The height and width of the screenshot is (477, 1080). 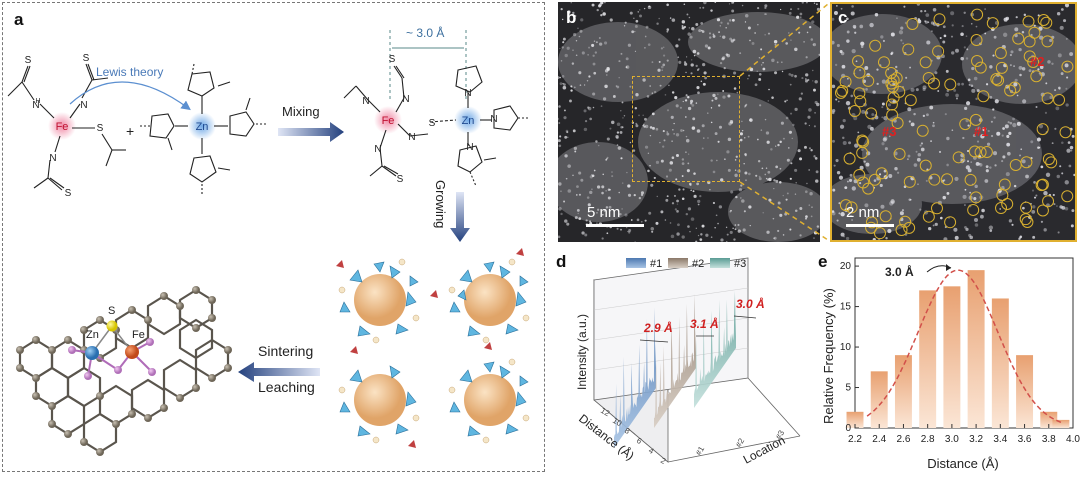 I want to click on e-ylabel: Relative Frequency (%), so click(x=828, y=356).